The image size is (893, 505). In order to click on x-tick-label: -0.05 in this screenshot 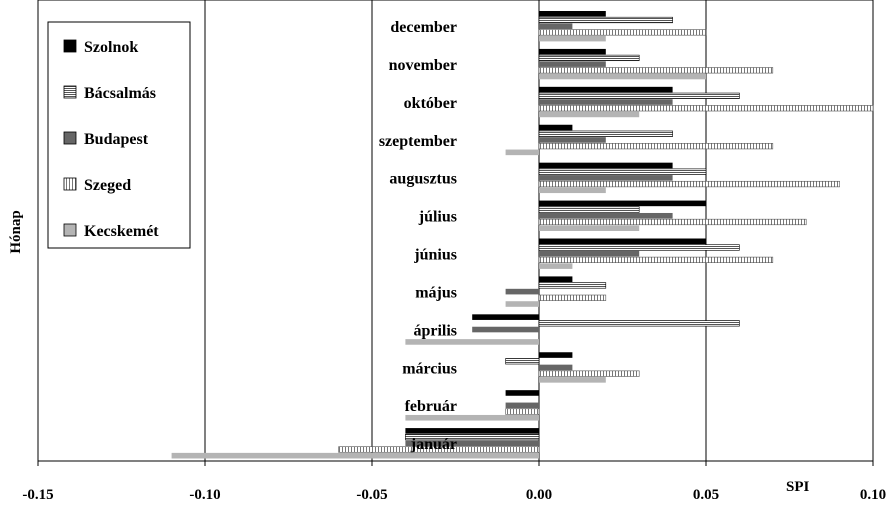, I will do `click(371, 495)`.